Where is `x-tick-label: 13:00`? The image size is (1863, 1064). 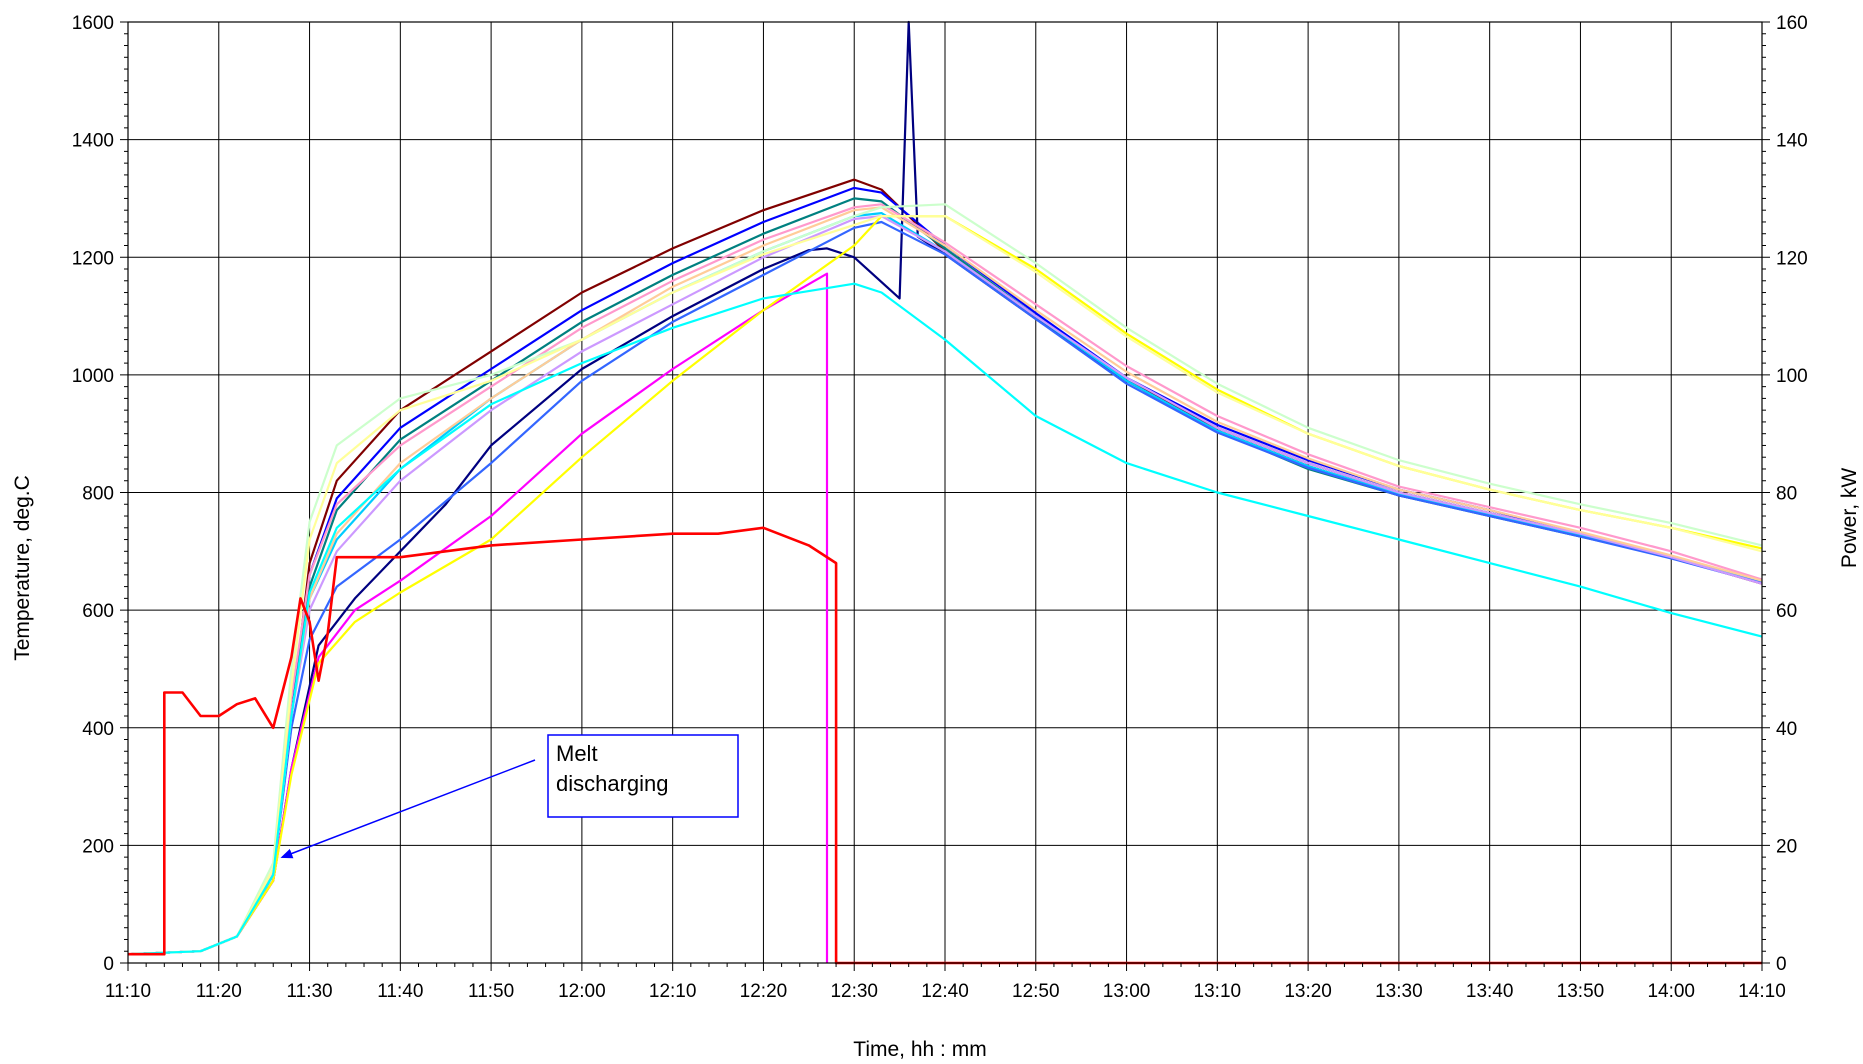 x-tick-label: 13:00 is located at coordinates (1127, 991).